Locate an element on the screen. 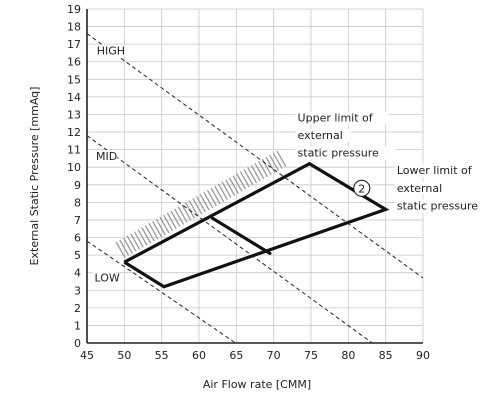 The image size is (485, 398). x-tick-label: 70 is located at coordinates (274, 355).